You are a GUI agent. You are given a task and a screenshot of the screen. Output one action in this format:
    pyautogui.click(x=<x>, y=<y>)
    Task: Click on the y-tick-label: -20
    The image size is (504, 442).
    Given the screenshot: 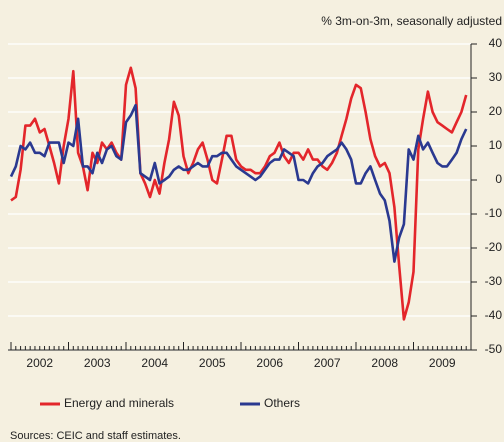 What is the action you would take?
    pyautogui.click(x=494, y=247)
    